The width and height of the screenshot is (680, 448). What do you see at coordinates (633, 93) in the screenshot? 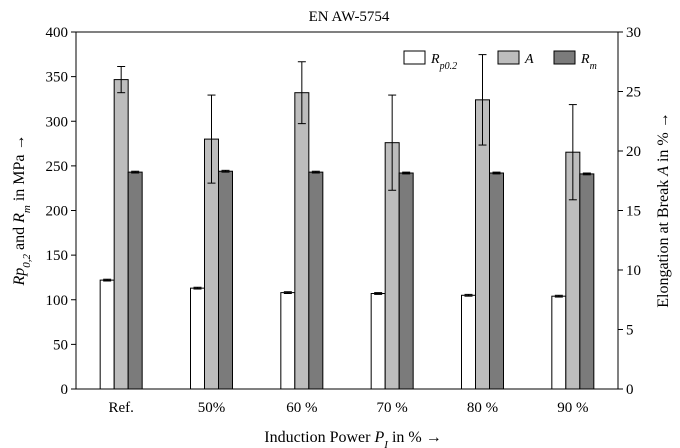
I see `right-y-tick-label: 25` at bounding box center [633, 93].